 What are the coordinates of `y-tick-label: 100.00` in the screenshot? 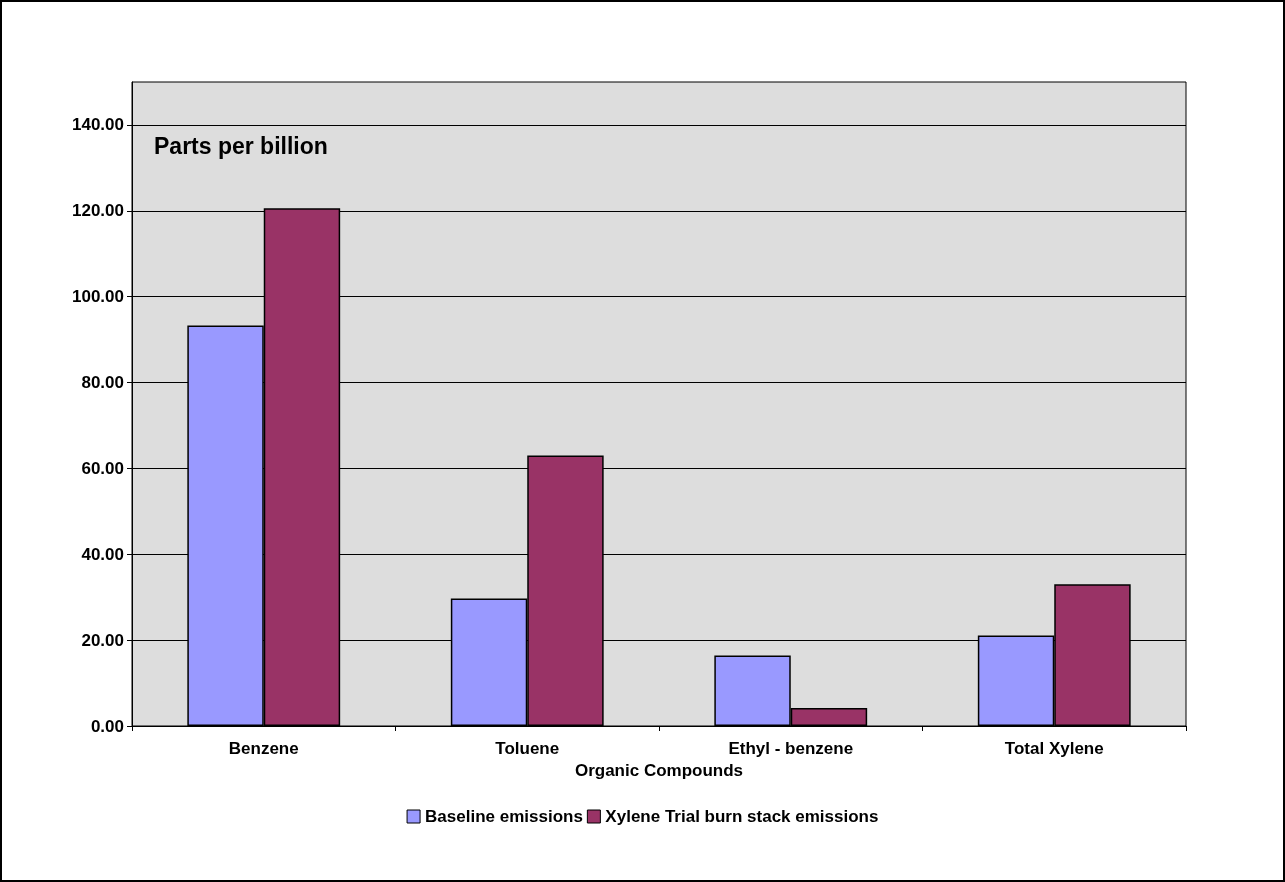 It's located at (98, 297).